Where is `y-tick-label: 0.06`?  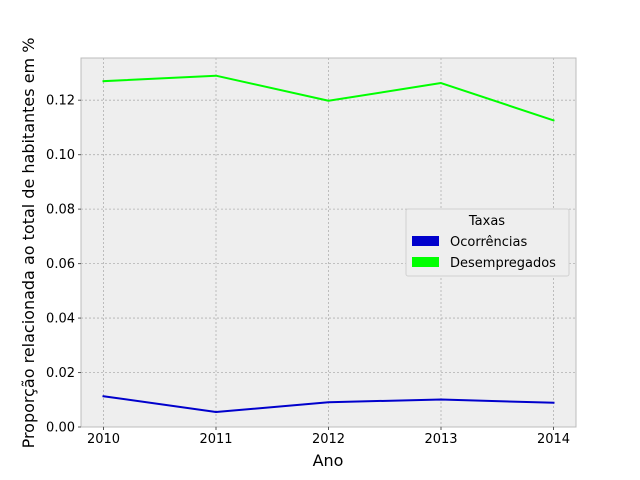 y-tick-label: 0.06 is located at coordinates (60, 264).